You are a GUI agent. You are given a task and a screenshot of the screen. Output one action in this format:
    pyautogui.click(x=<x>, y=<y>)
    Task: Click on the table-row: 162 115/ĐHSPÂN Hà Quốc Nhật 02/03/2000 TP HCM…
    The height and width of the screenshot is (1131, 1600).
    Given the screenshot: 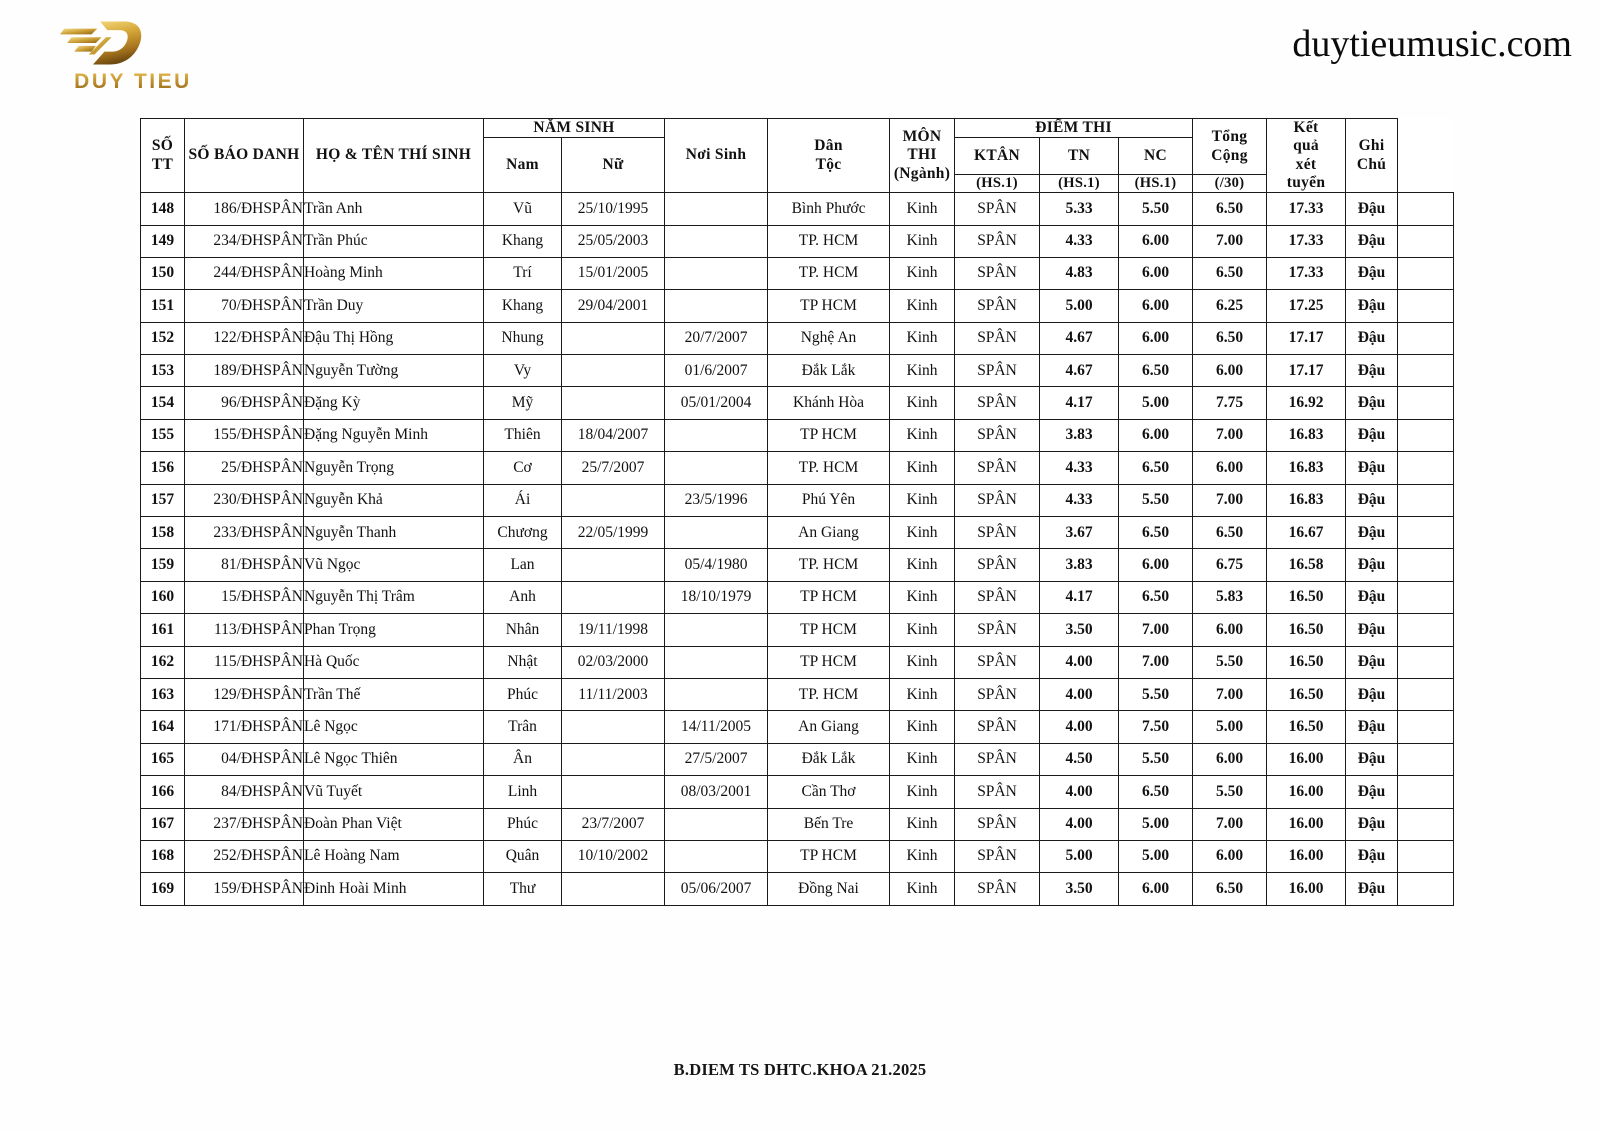 What is the action you would take?
    pyautogui.click(x=797, y=662)
    